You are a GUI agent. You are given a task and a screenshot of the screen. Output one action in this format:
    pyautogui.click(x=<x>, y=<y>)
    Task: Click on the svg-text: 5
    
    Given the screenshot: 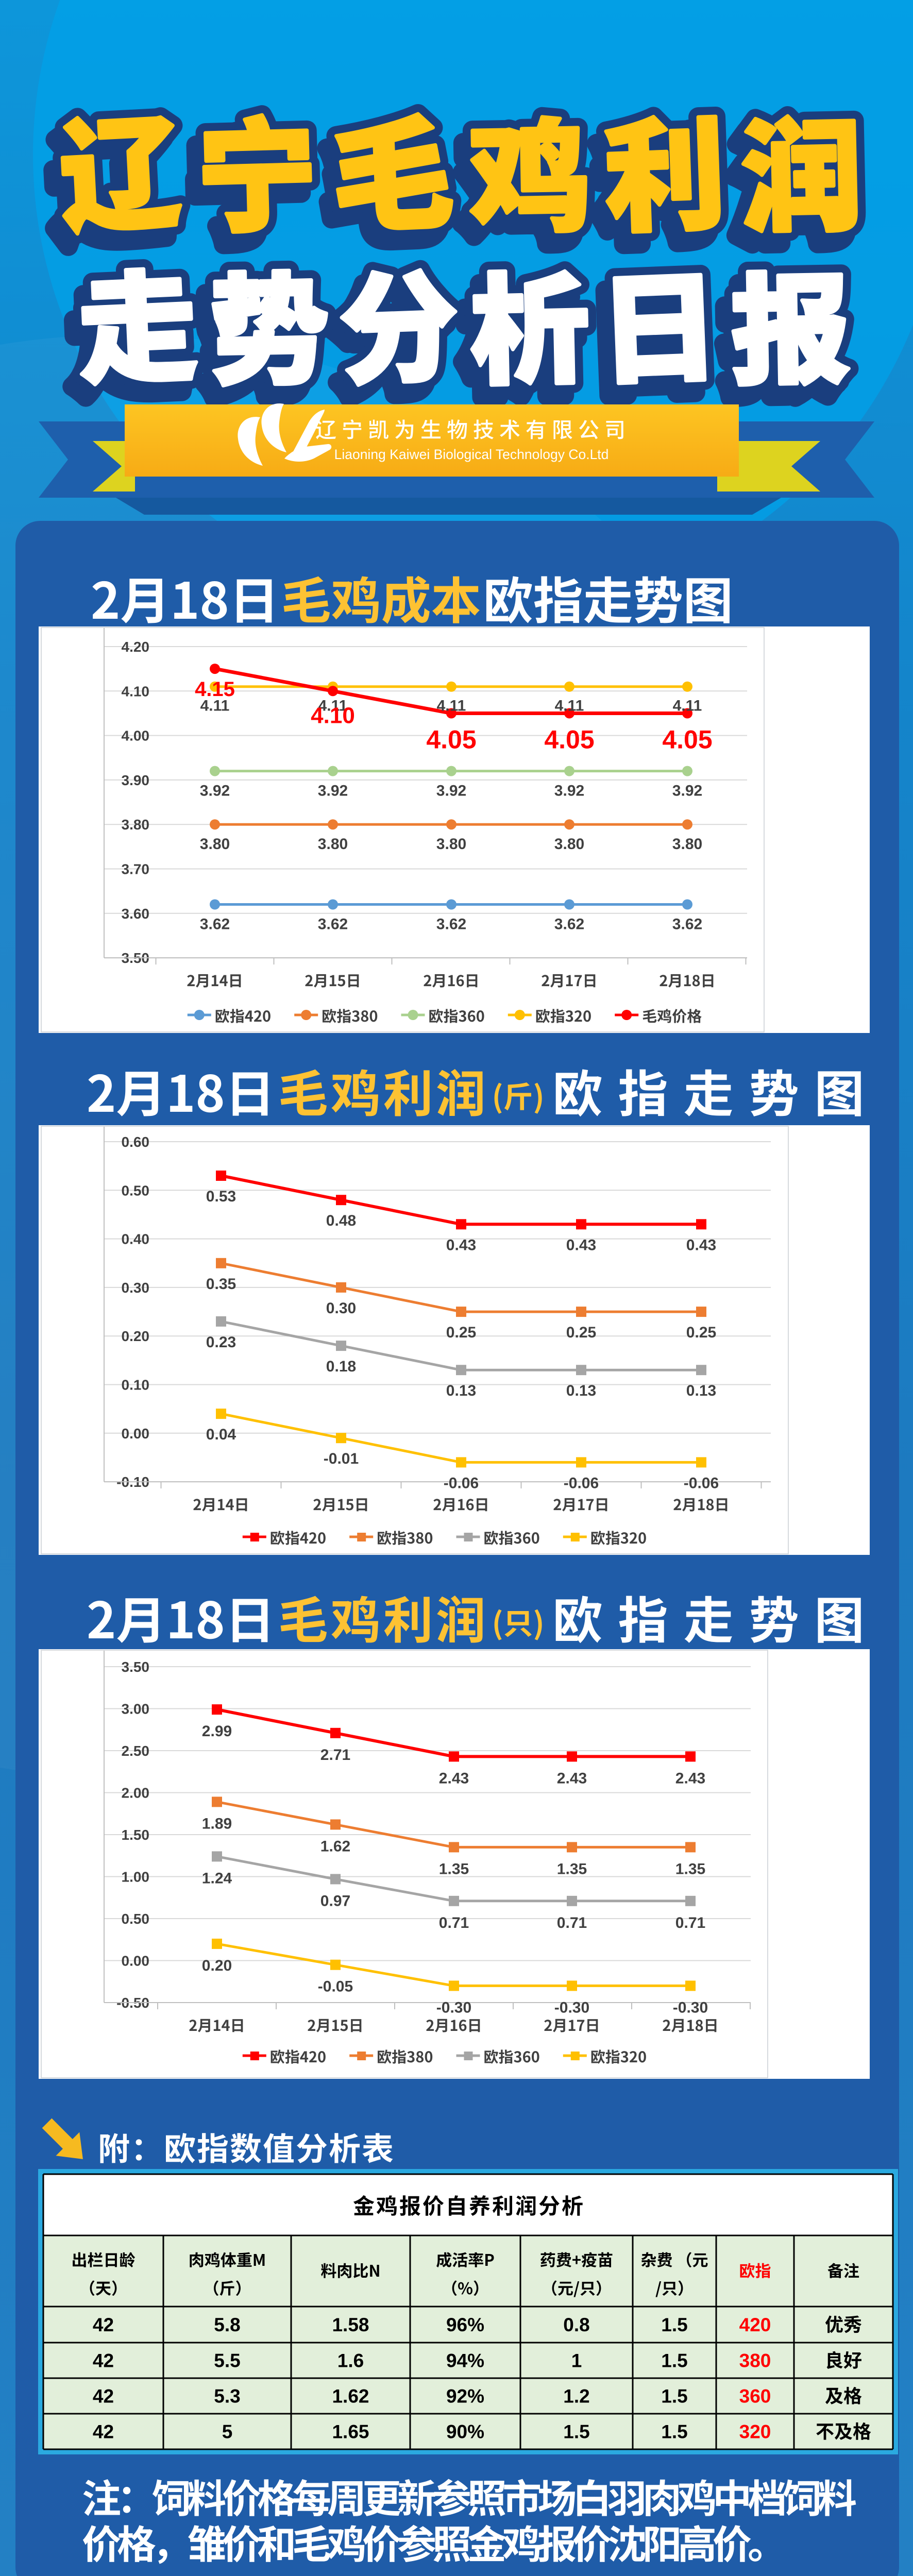 What is the action you would take?
    pyautogui.click(x=227, y=2432)
    